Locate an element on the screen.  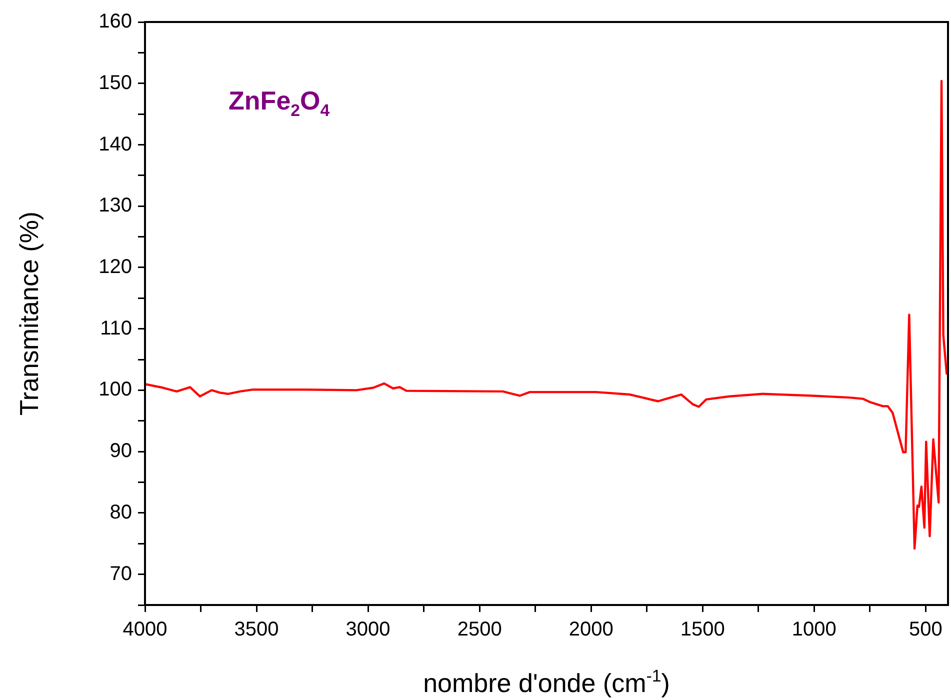
x-tick-label: 1500 is located at coordinates (702, 629).